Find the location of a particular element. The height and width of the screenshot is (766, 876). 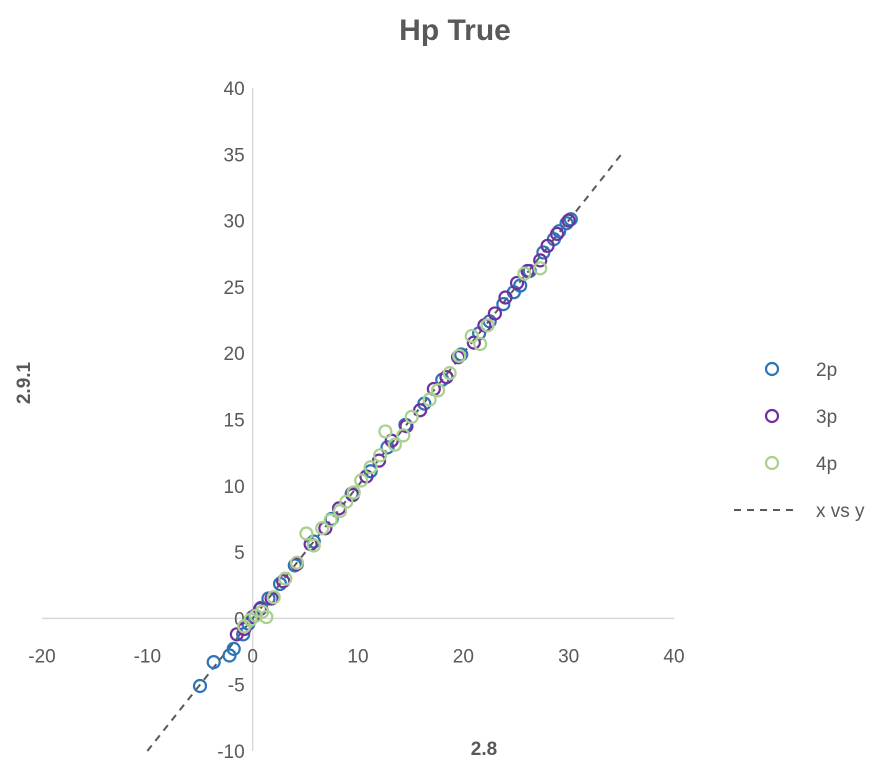

x-tick-label: 20 is located at coordinates (463, 656).